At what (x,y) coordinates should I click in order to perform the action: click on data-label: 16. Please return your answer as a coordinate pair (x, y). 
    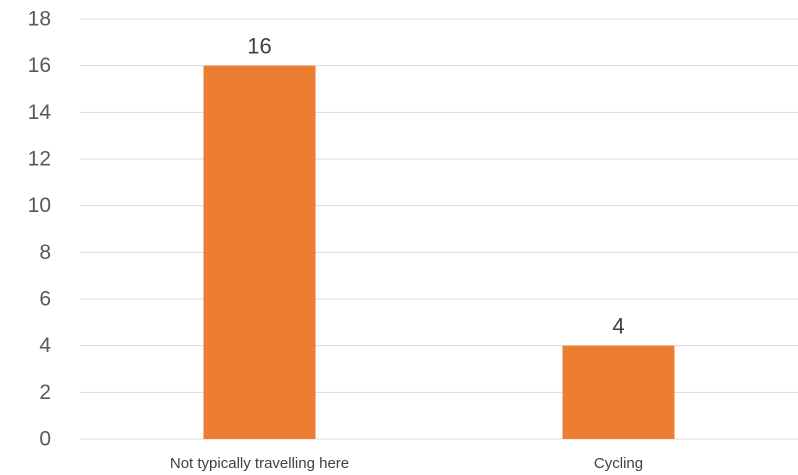
    Looking at the image, I should click on (259, 46).